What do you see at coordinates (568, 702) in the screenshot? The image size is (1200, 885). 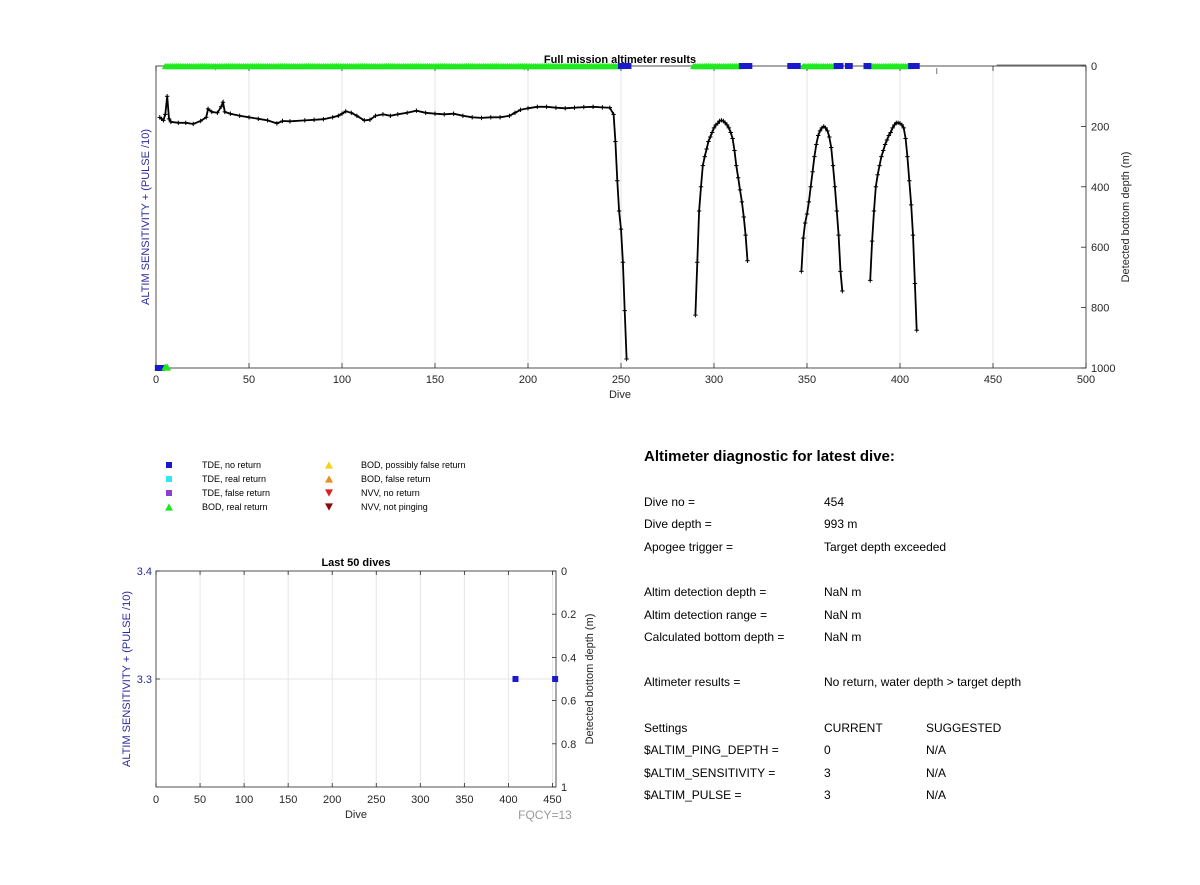 I see `y-tick-label: 0.6` at bounding box center [568, 702].